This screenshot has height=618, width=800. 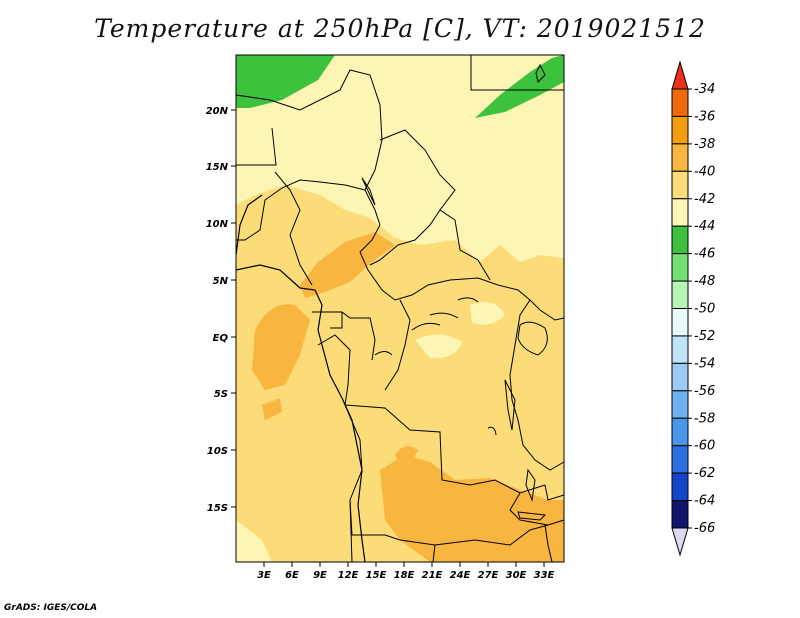 I want to click on lon-tick-label: 6E, so click(x=292, y=575).